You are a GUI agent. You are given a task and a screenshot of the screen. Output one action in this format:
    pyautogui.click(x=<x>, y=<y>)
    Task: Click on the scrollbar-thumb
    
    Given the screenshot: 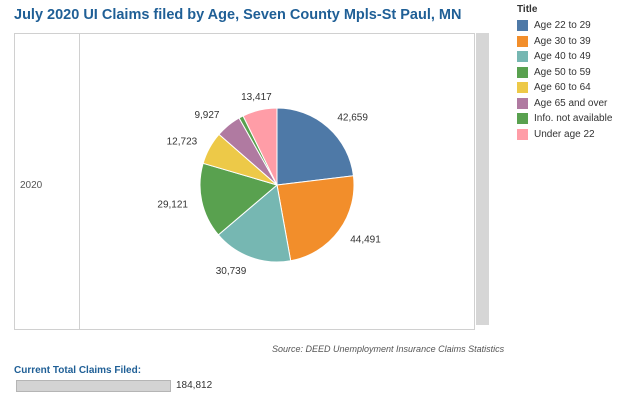 What is the action you would take?
    pyautogui.click(x=482, y=179)
    